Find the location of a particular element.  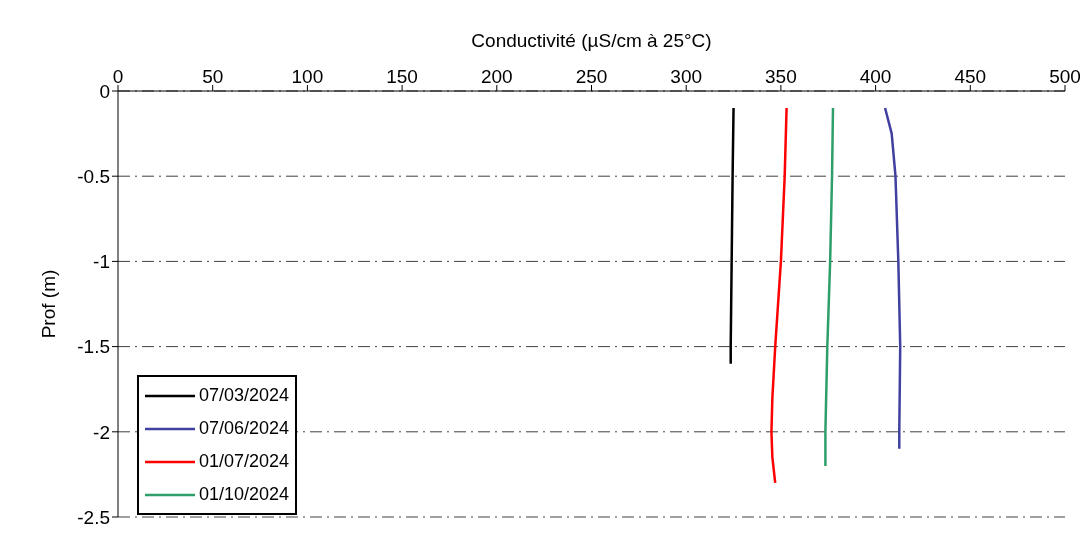

x-tick-label: 300 is located at coordinates (686, 76).